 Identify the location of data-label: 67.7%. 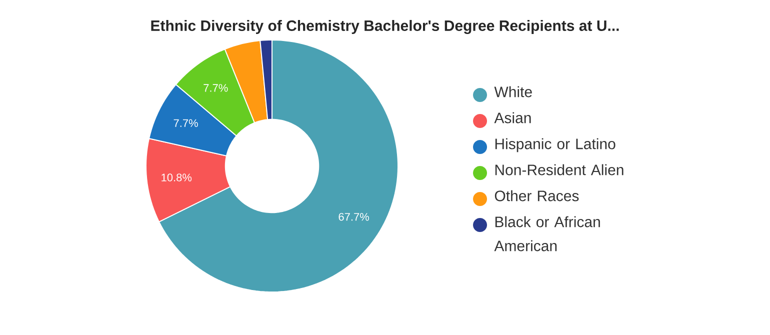
(353, 216).